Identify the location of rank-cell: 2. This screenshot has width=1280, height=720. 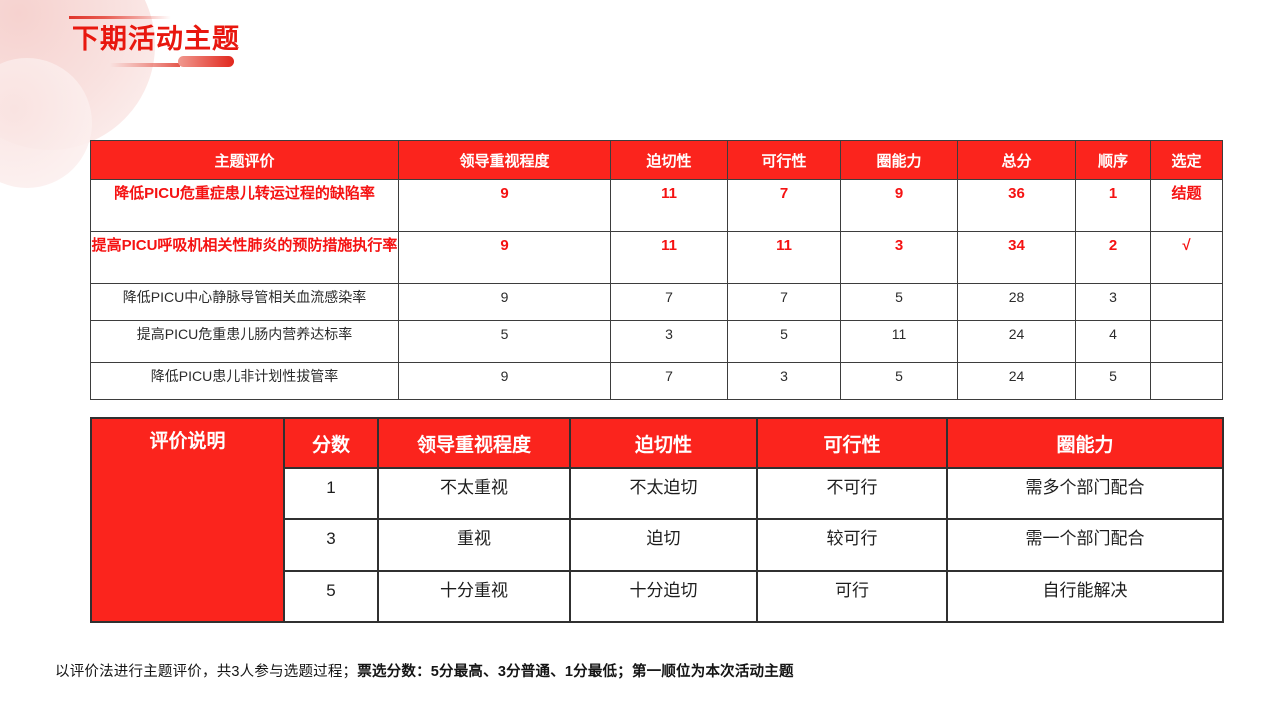
(1113, 257).